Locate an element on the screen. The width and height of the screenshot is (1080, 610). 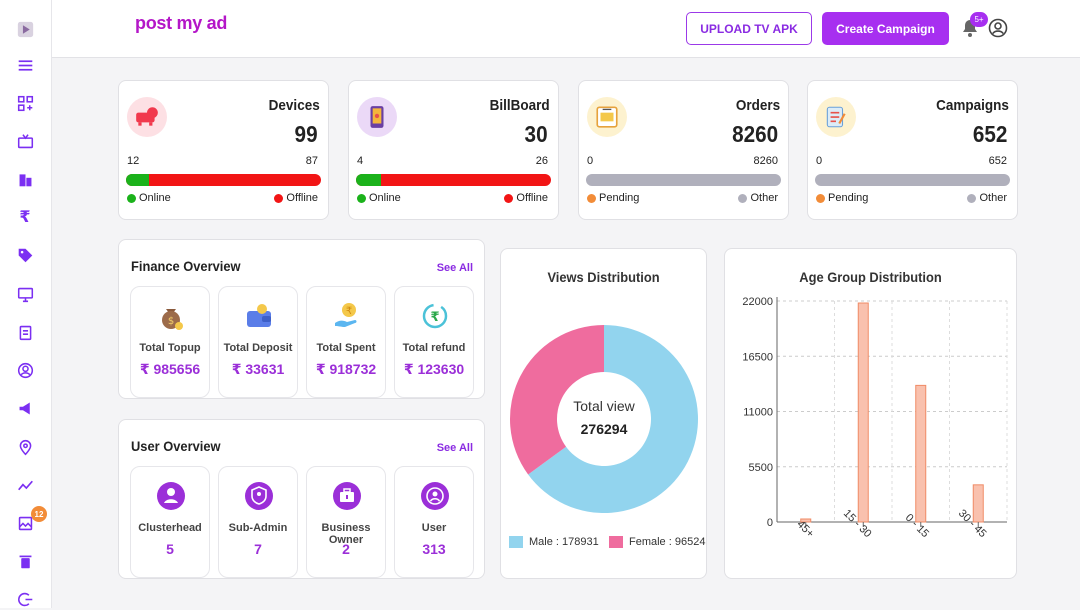
finance-item-label: Total Topup is located at coordinates (170, 348).